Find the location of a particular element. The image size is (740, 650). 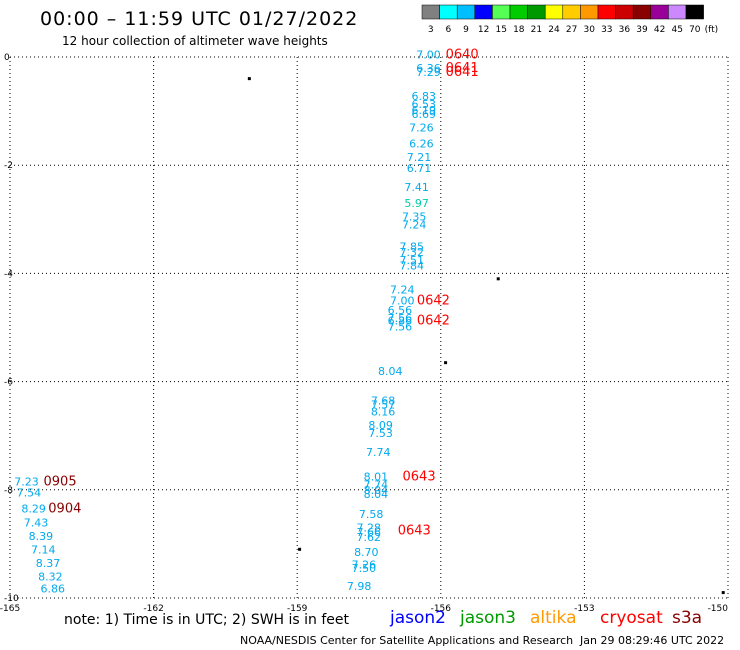

x-tick-label: -150 is located at coordinates (718, 609).